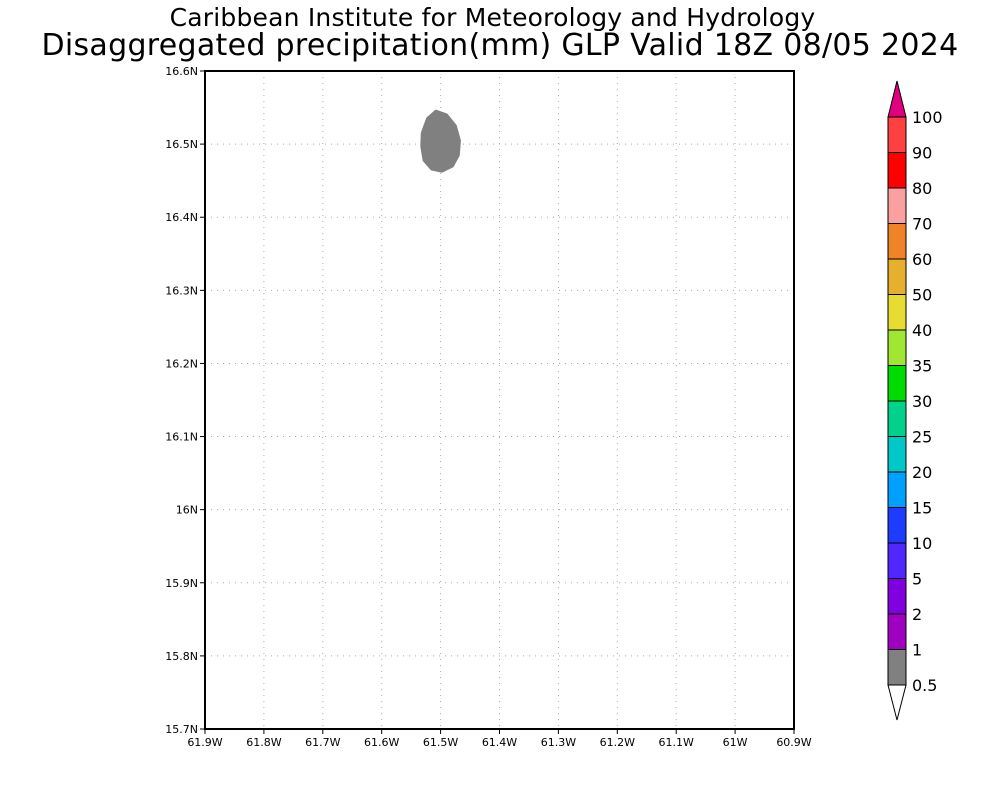 This screenshot has width=1000, height=800. I want to click on lon-tick-label: 60.9W, so click(793, 742).